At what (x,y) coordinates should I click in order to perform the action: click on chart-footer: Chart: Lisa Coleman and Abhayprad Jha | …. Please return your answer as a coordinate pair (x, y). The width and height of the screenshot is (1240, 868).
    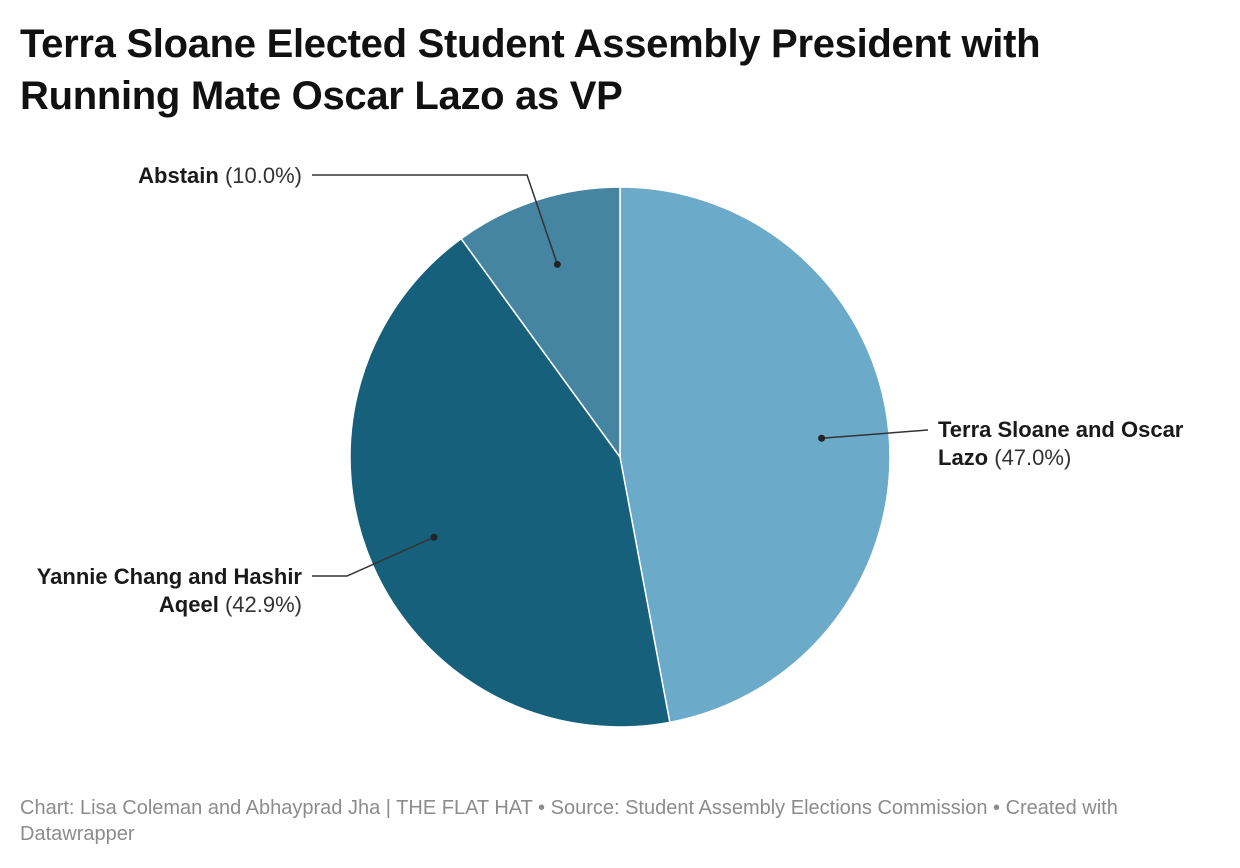
    Looking at the image, I should click on (569, 821).